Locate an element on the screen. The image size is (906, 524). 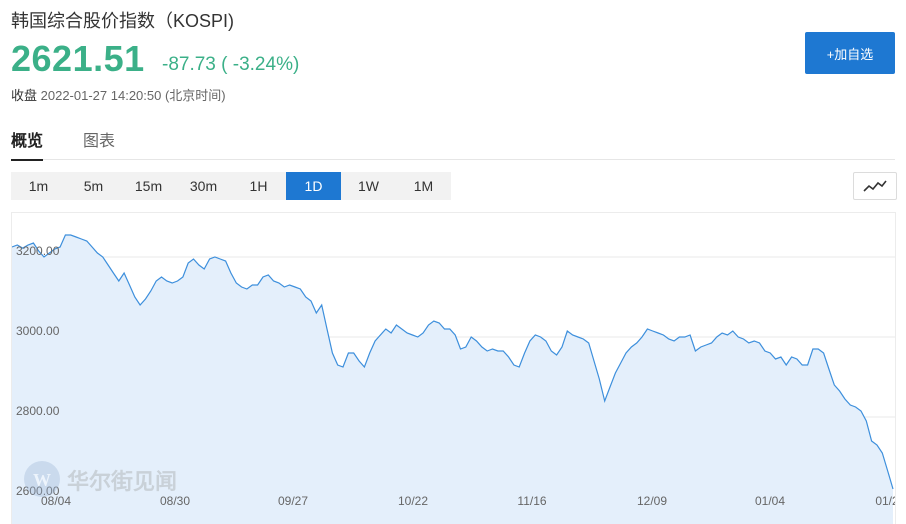
range-1mo: 1M is located at coordinates (423, 186).